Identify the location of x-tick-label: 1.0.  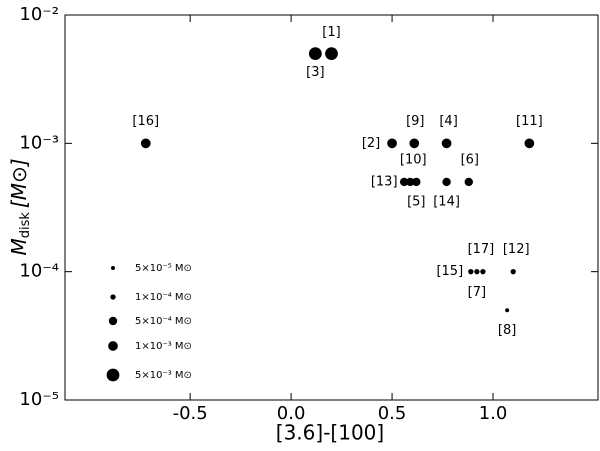
(493, 413).